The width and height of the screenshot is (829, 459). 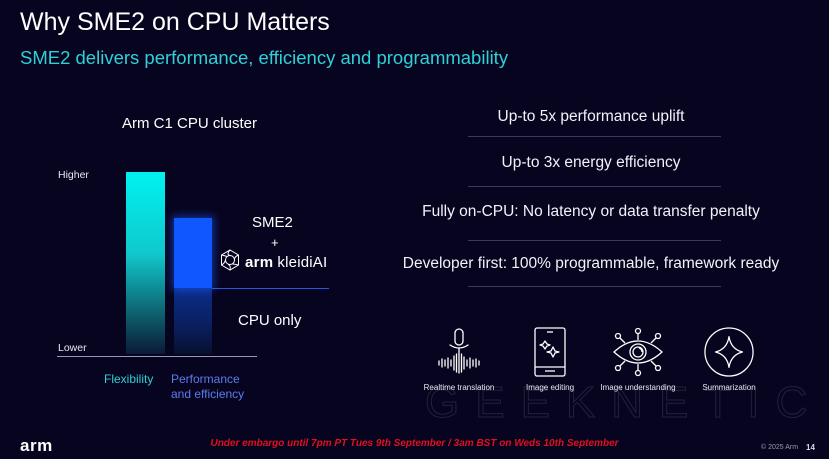 What do you see at coordinates (591, 116) in the screenshot?
I see `benefit-item: Up-to 5x performance uplift` at bounding box center [591, 116].